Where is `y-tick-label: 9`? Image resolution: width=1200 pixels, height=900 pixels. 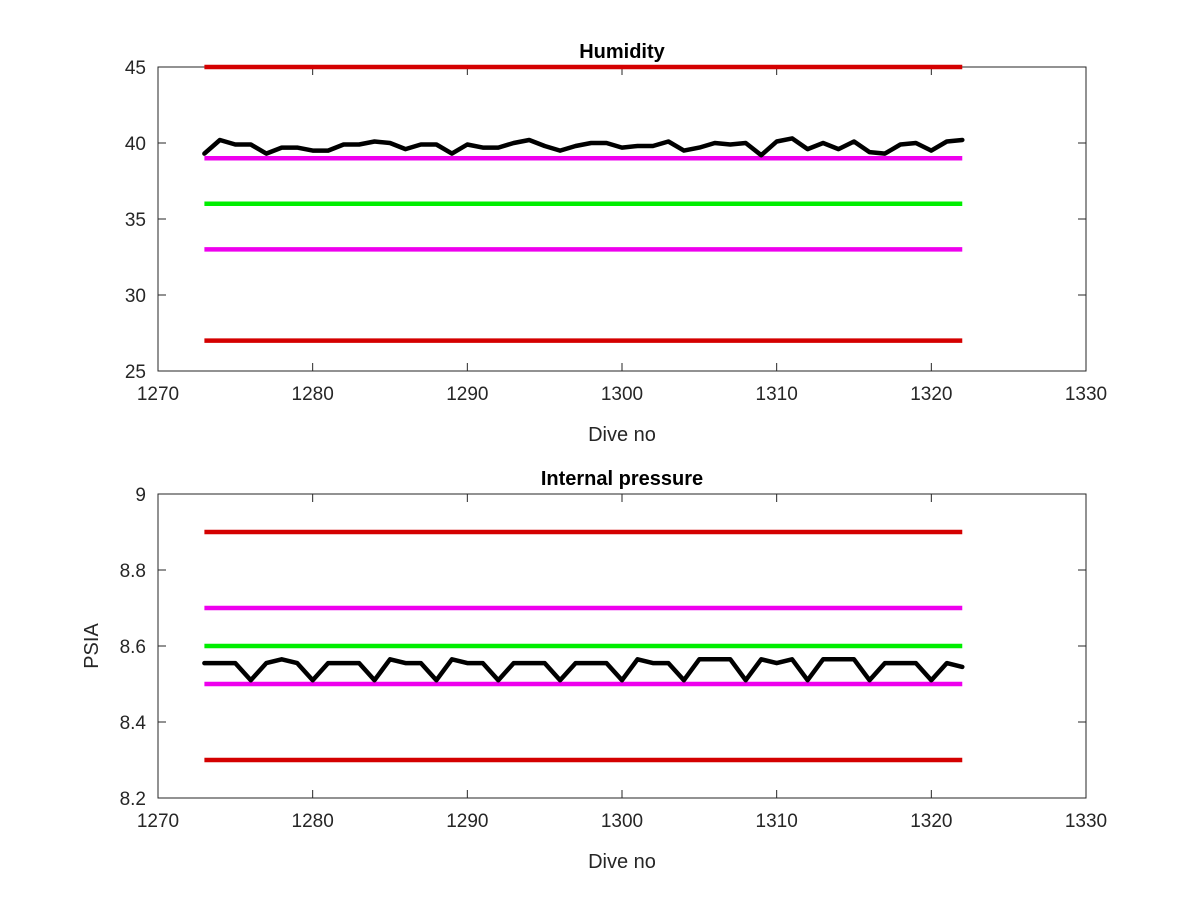 y-tick-label: 9 is located at coordinates (140, 495).